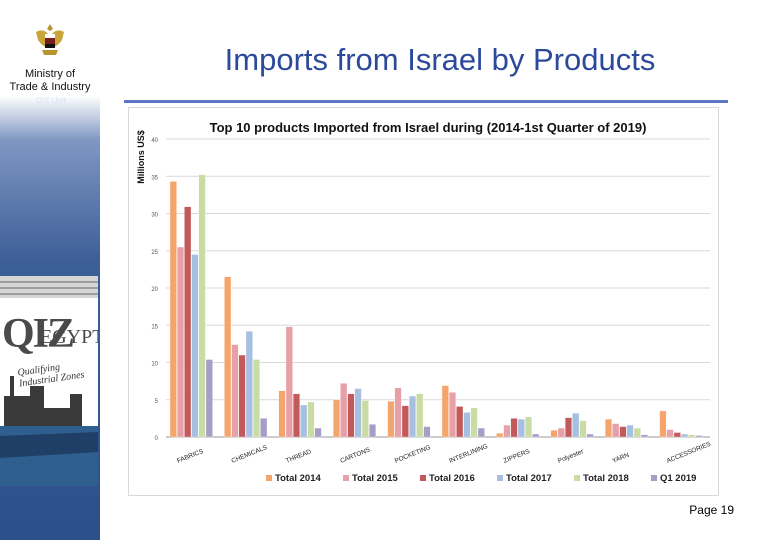 The width and height of the screenshot is (780, 540). I want to click on y-tick-label: 5, so click(157, 402).